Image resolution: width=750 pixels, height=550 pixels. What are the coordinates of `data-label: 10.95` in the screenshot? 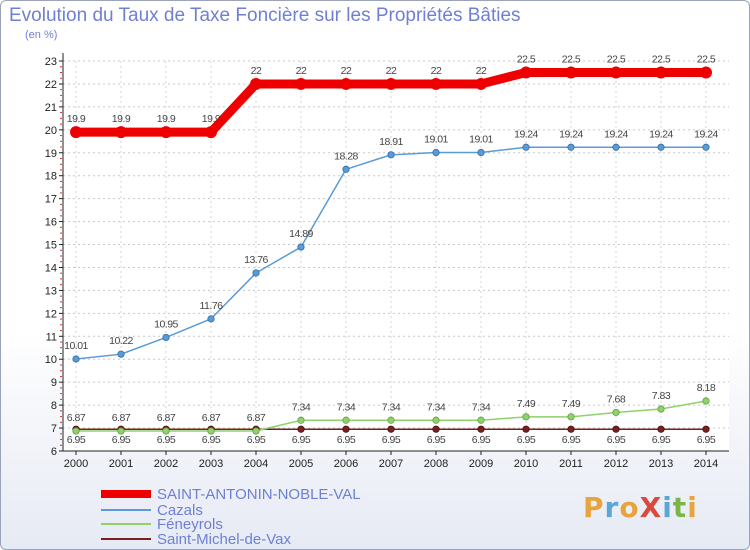 It's located at (166, 324).